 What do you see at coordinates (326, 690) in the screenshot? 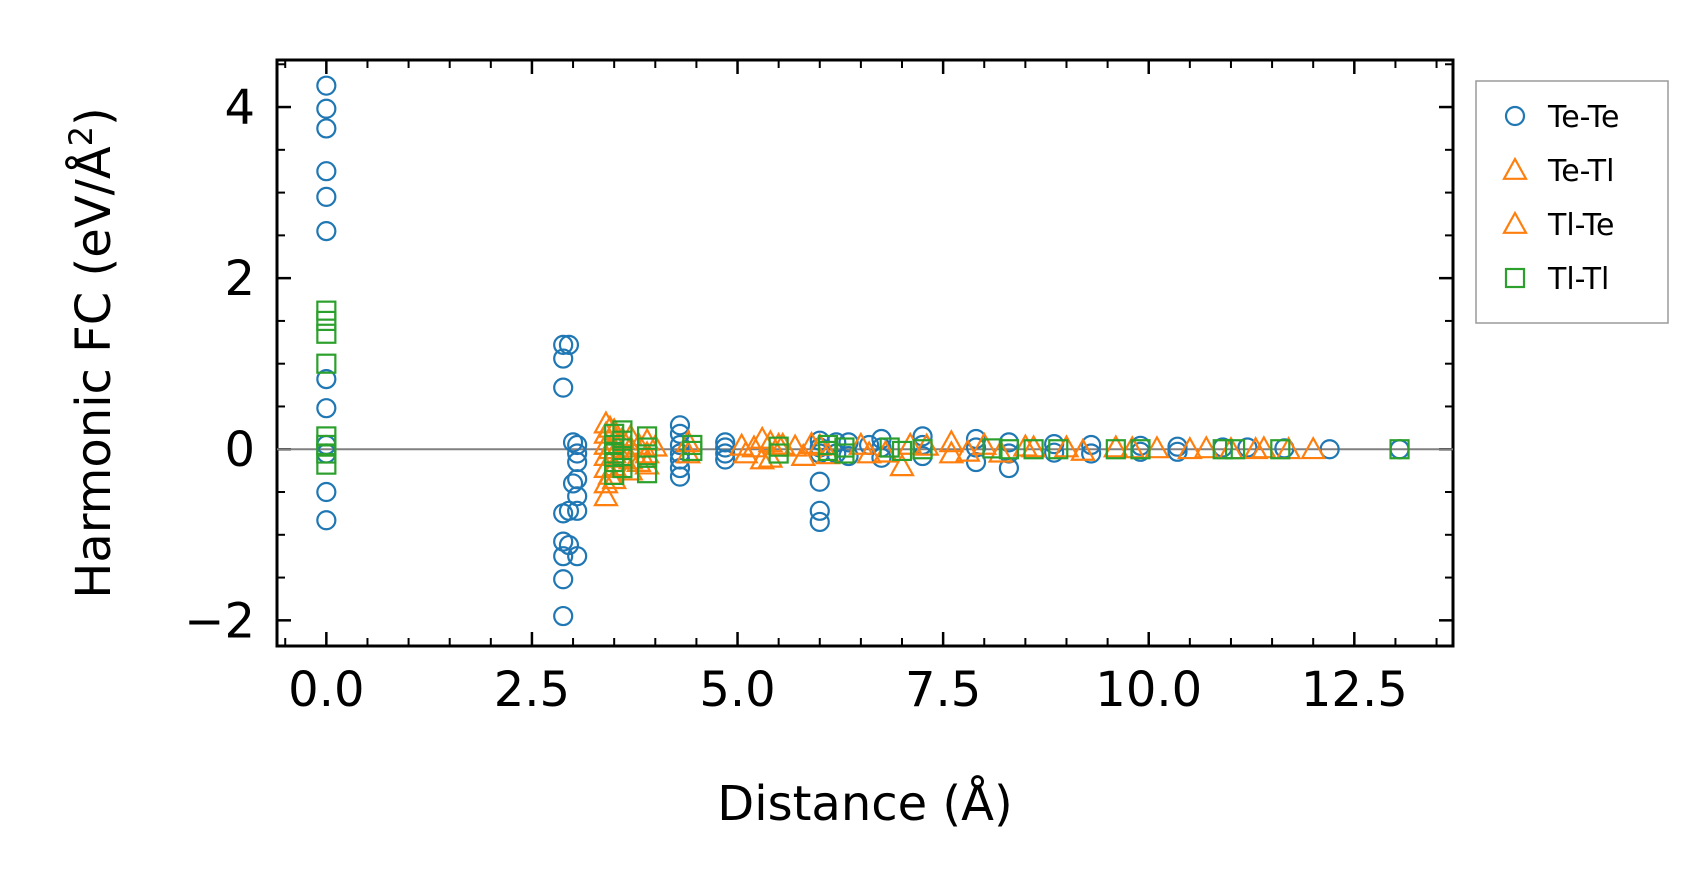
I see `x-tick-label: 0.0` at bounding box center [326, 690].